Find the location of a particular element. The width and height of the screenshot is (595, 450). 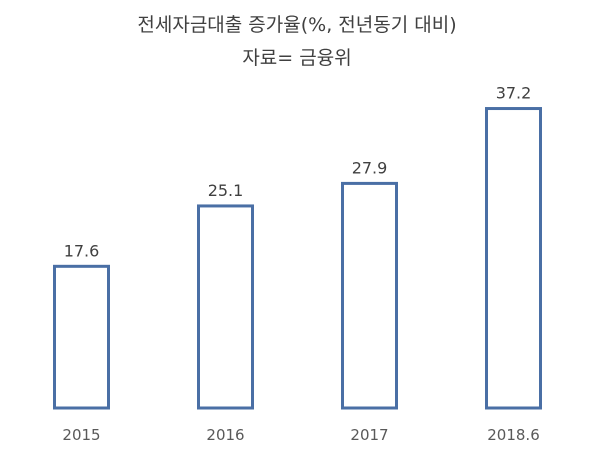

data-label-2016: 25.1 is located at coordinates (226, 190).